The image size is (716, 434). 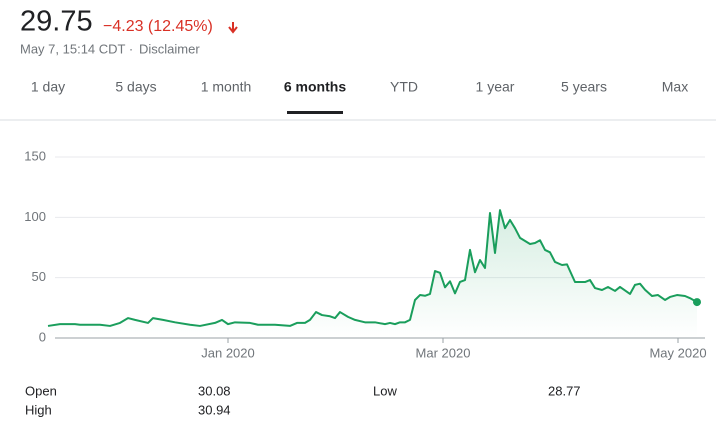 I want to click on stat-value: 28.77, so click(x=564, y=390).